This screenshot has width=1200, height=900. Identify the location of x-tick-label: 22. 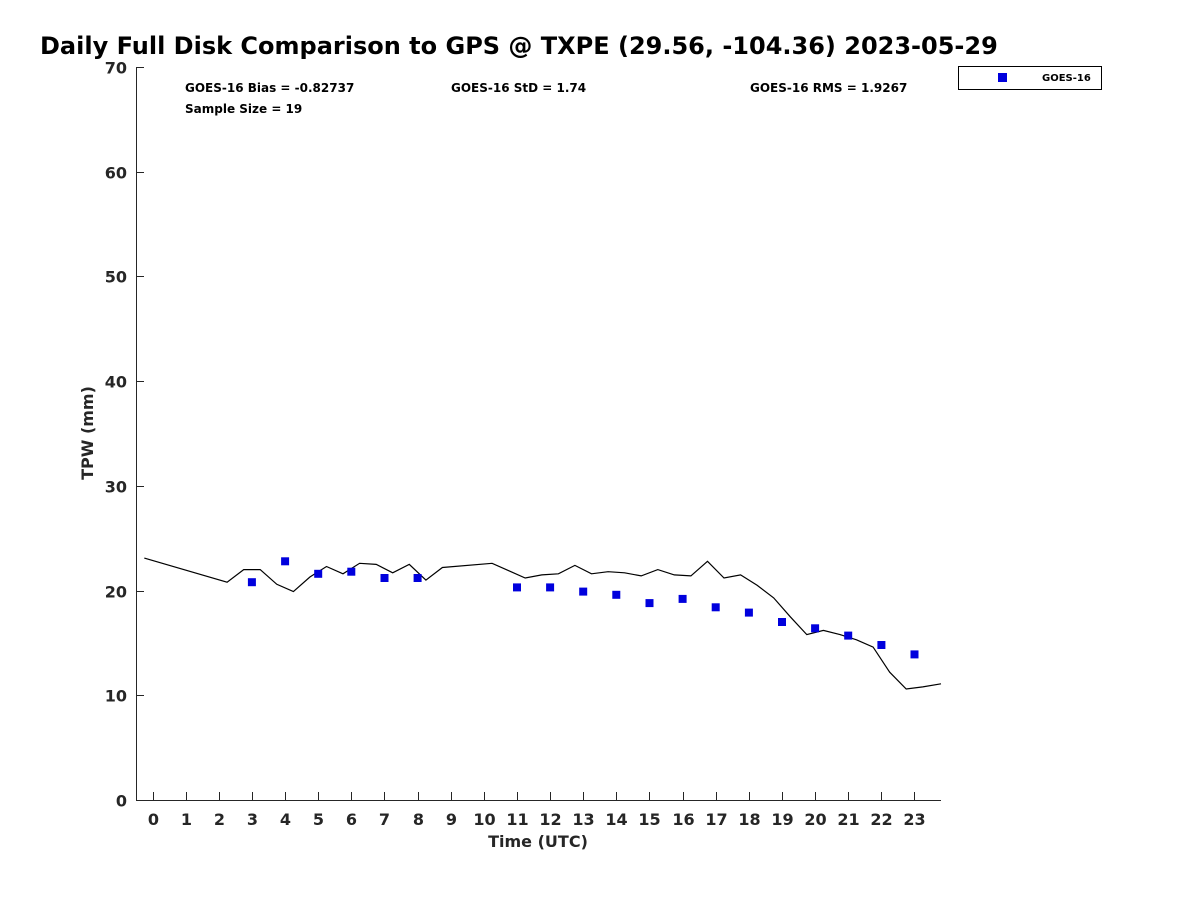
(881, 819).